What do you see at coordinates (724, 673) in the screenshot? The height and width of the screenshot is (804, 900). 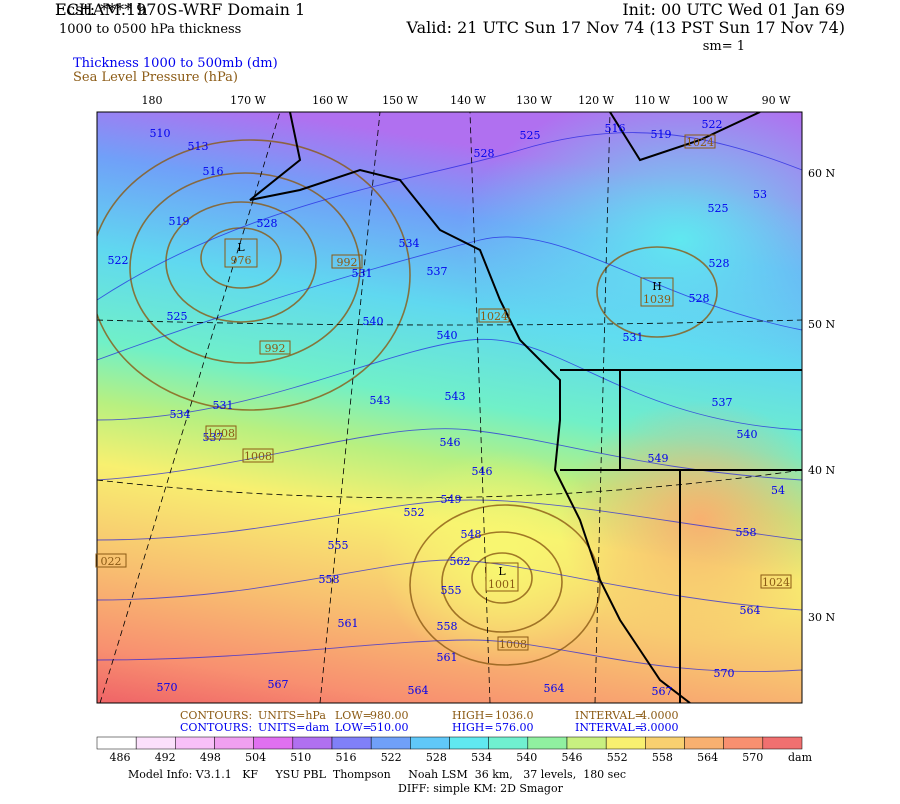 I see `thickness-label: 570` at bounding box center [724, 673].